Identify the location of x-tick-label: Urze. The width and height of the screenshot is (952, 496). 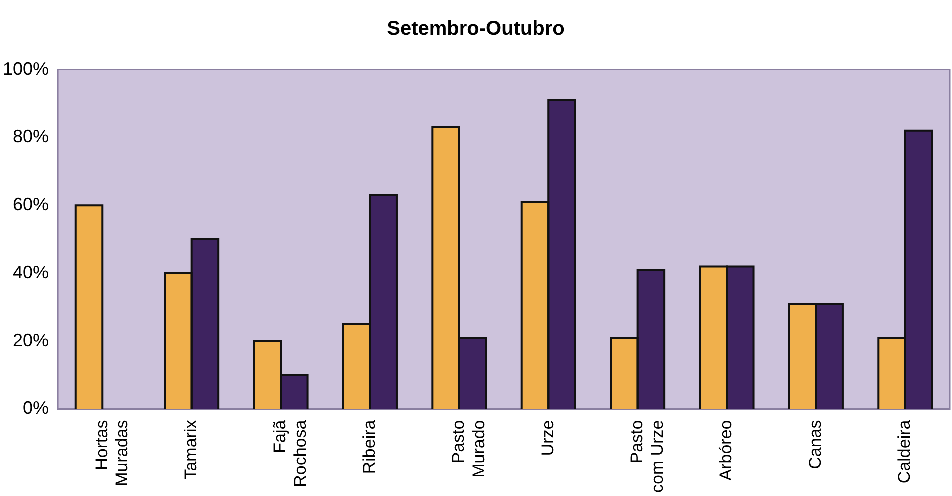
(548, 438).